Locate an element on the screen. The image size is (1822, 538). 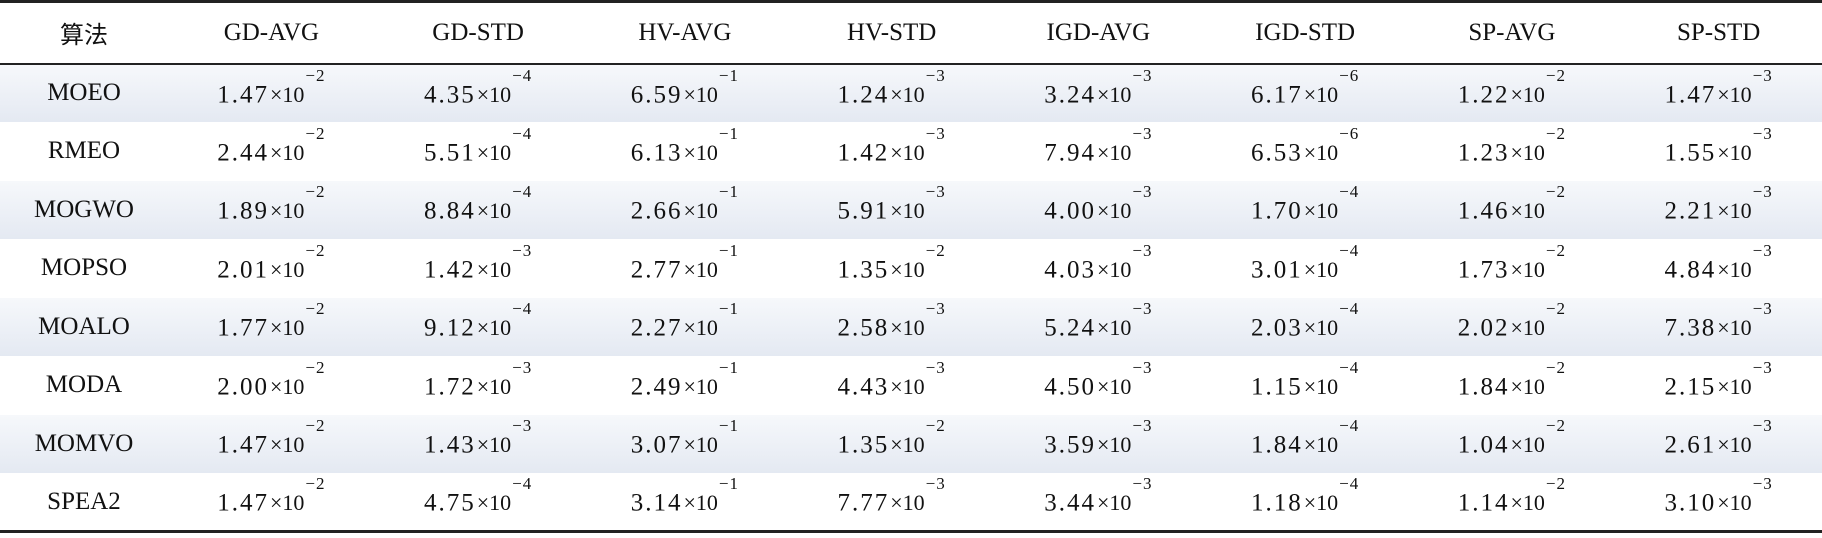
metric-value-cell: 6.17×10⁻⁶ is located at coordinates (1305, 92).